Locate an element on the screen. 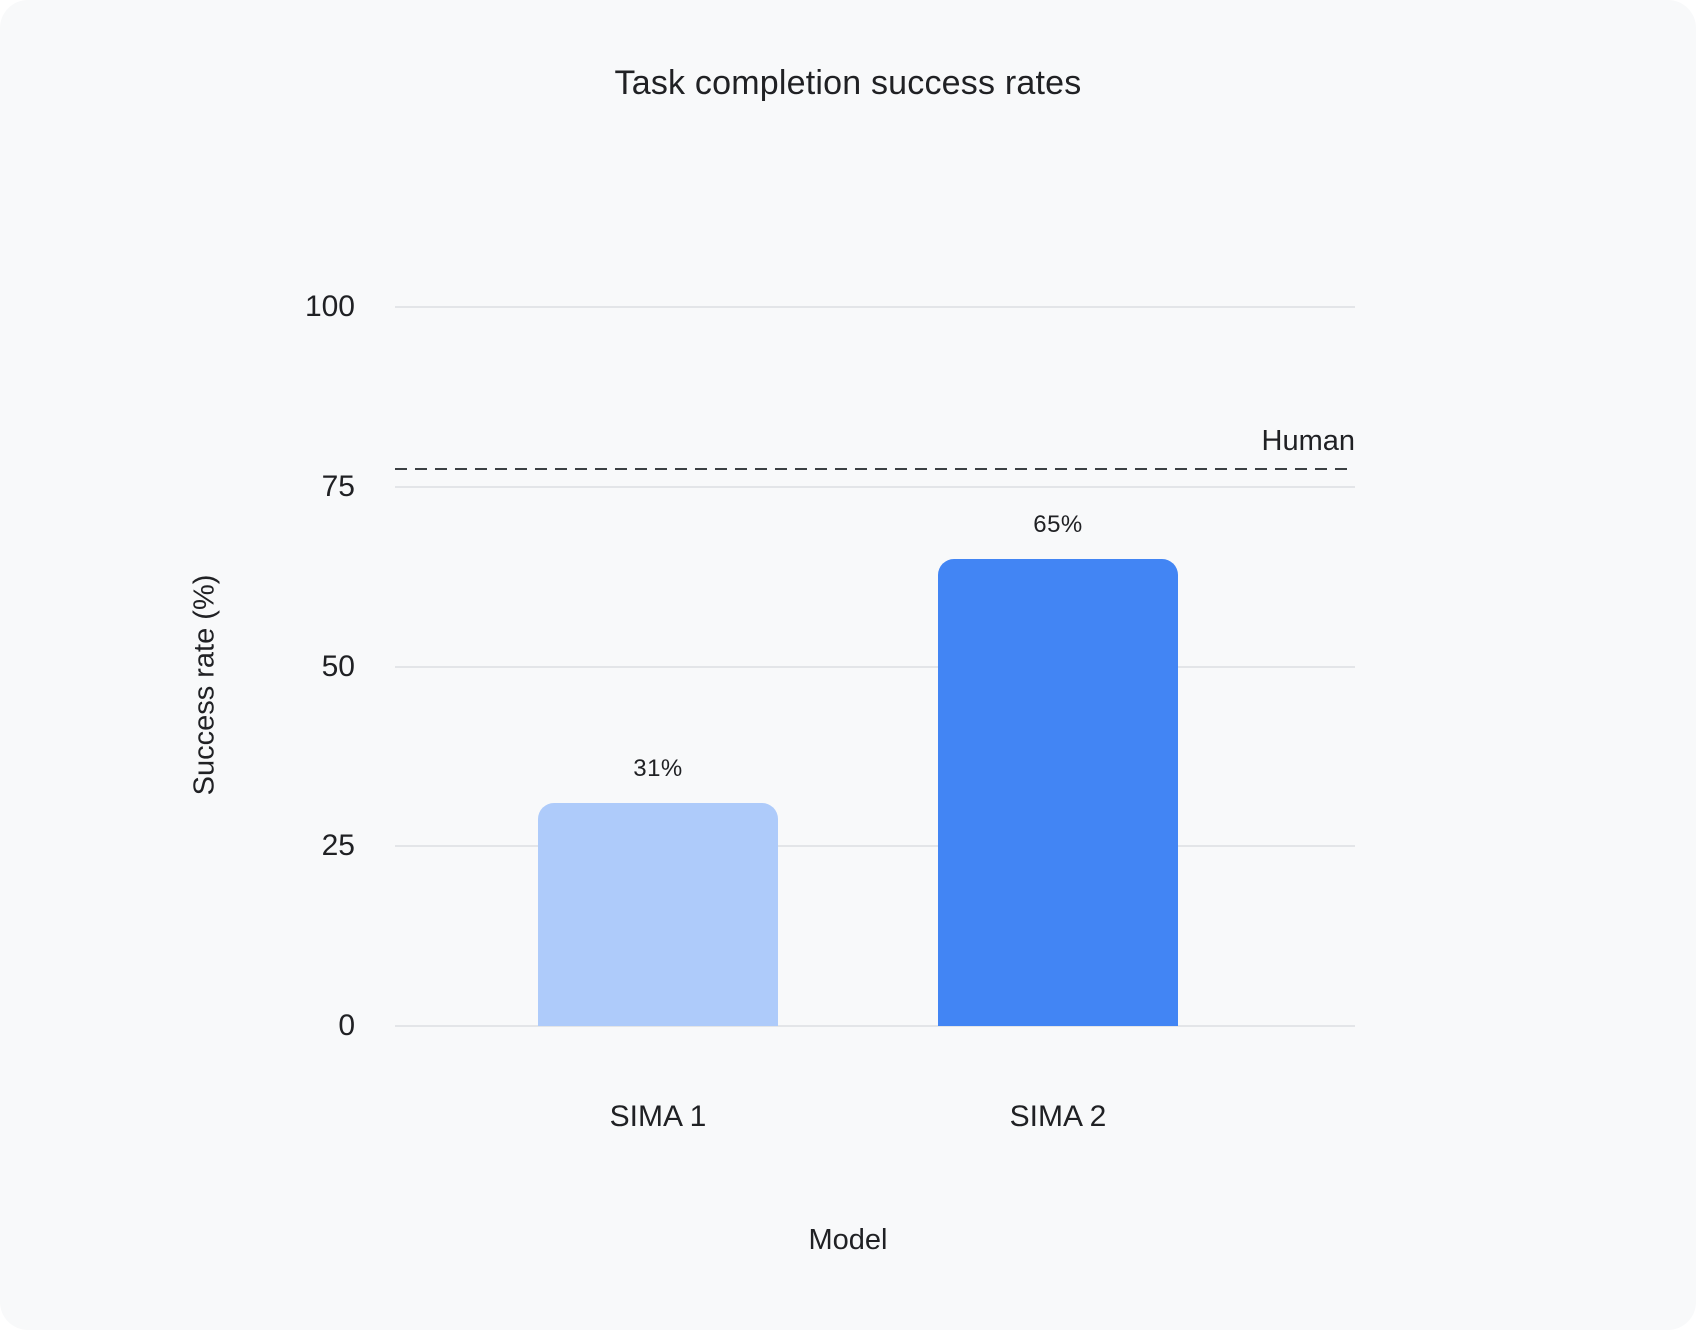 The width and height of the screenshot is (1696, 1330). y-tick-label-0: 0 is located at coordinates (346, 1025).